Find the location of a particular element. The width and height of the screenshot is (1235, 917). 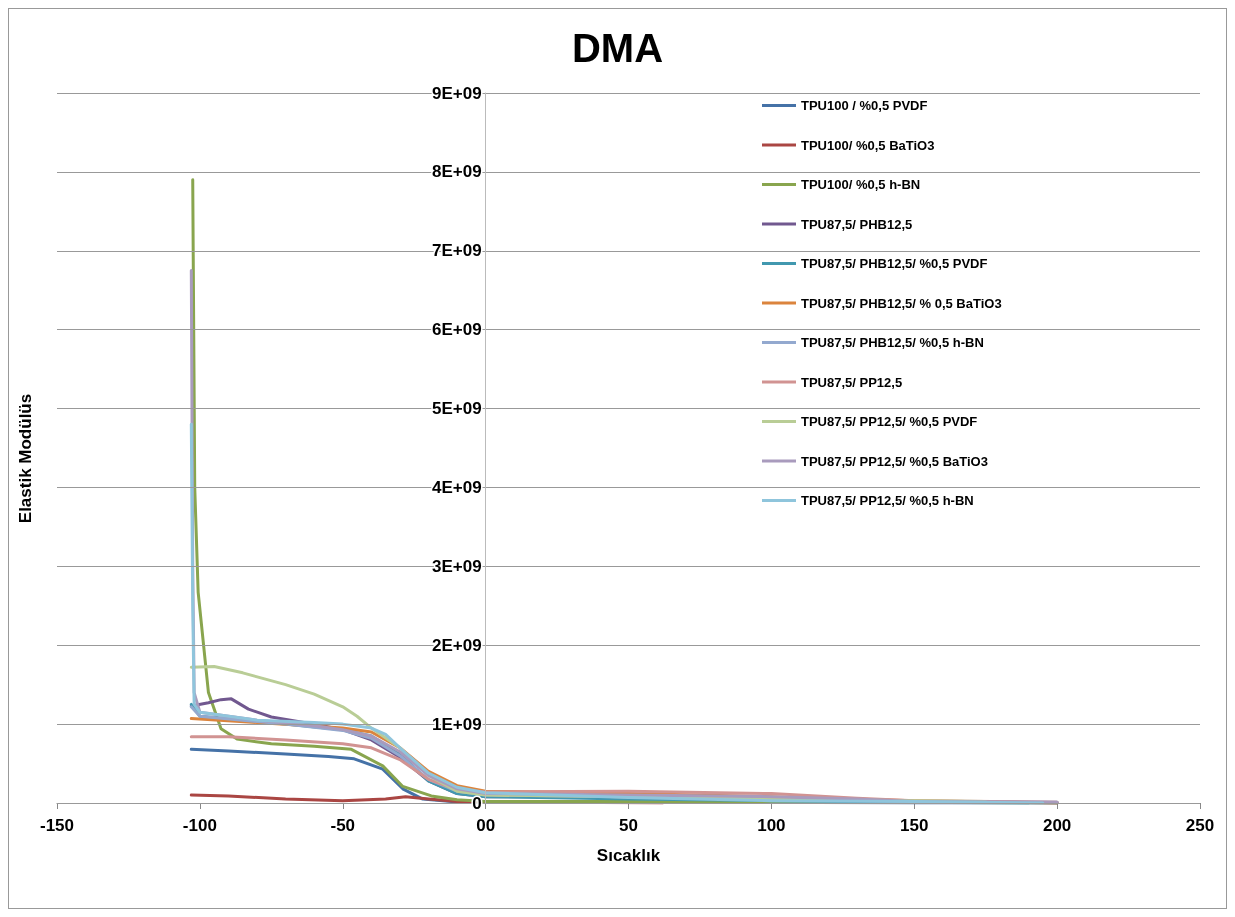

x-tick-label: -50 is located at coordinates (343, 825).